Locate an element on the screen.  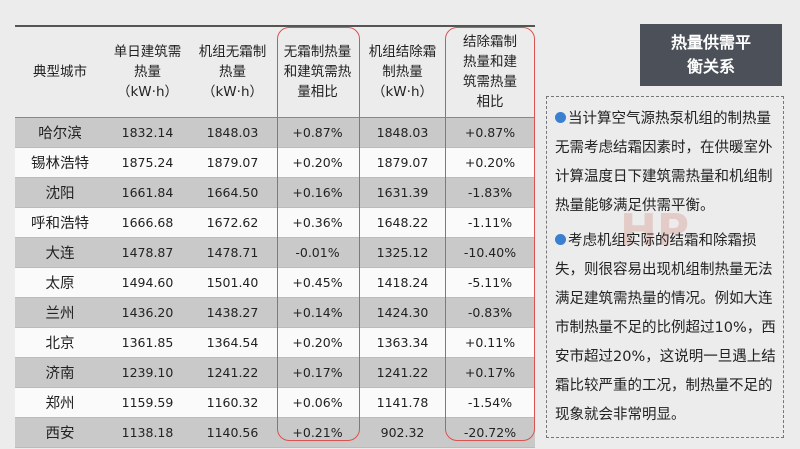
value-cell: -1.83% is located at coordinates (490, 192).